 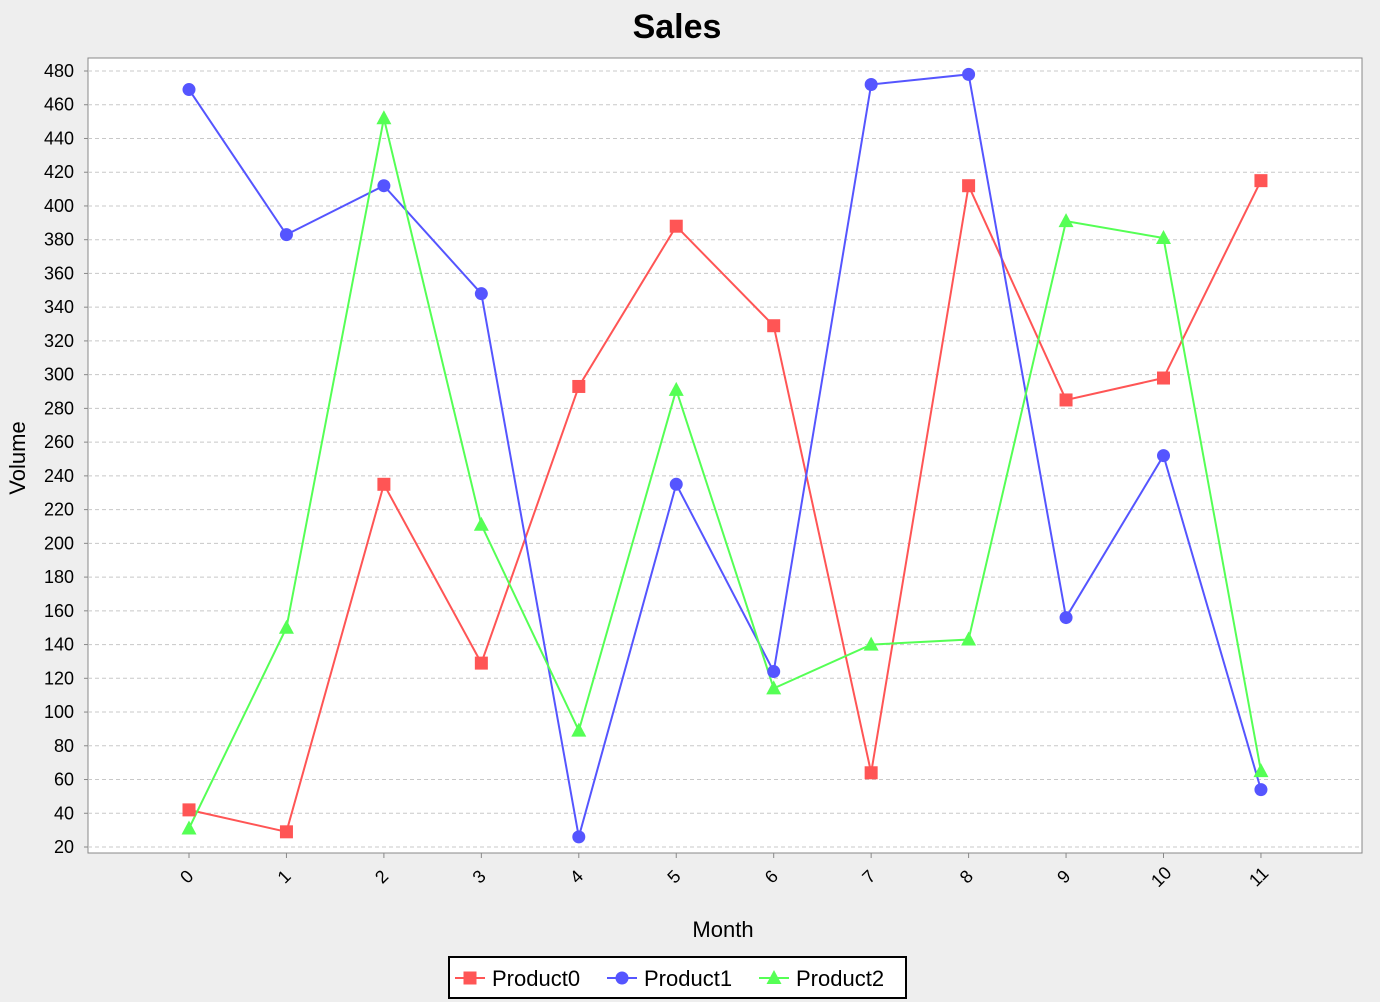 I want to click on y-tick-label: 360, so click(x=59, y=273).